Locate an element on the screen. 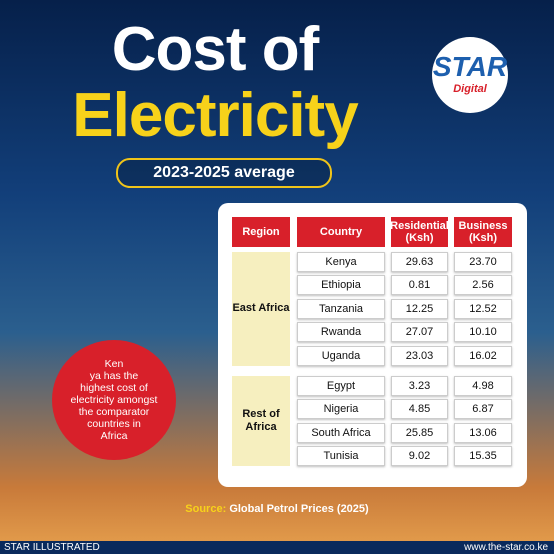 Image resolution: width=554 pixels, height=554 pixels. table-cell: 2.56 is located at coordinates (483, 285).